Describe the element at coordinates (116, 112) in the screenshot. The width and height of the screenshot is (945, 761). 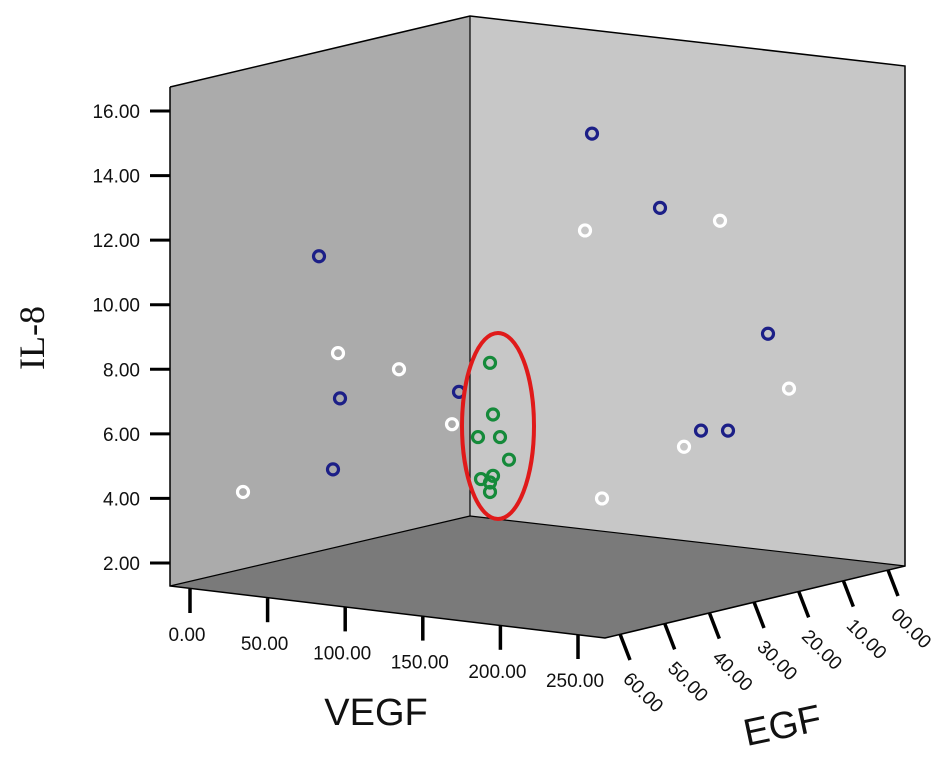
I see `y-tick-label: 16.00` at that location.